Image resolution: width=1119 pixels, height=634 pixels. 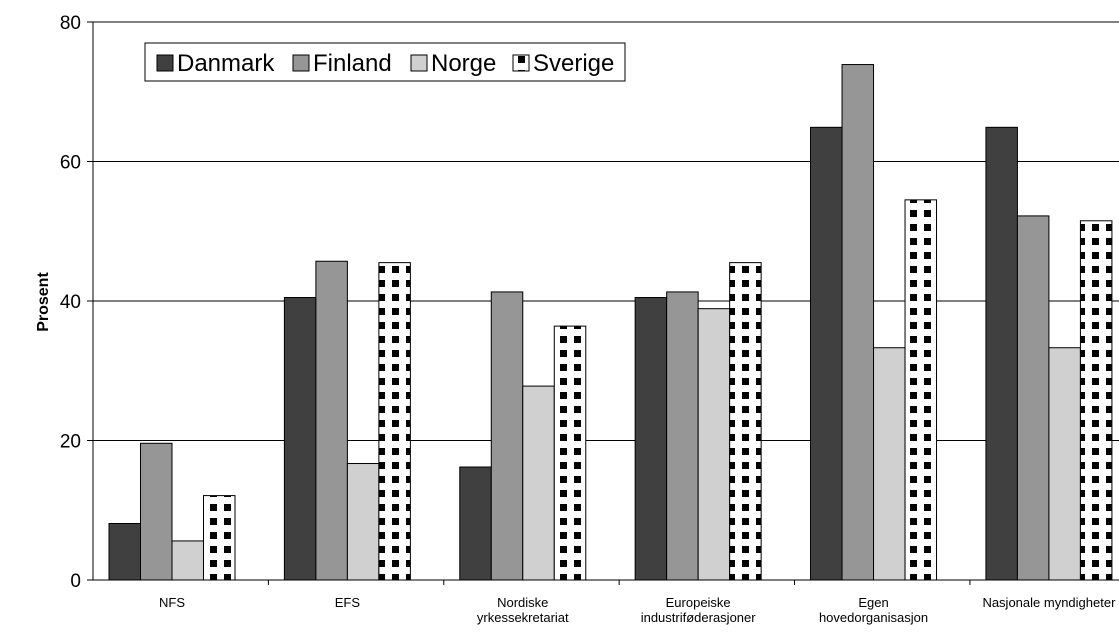 What do you see at coordinates (873, 602) in the screenshot?
I see `x-tick-label: Egen` at bounding box center [873, 602].